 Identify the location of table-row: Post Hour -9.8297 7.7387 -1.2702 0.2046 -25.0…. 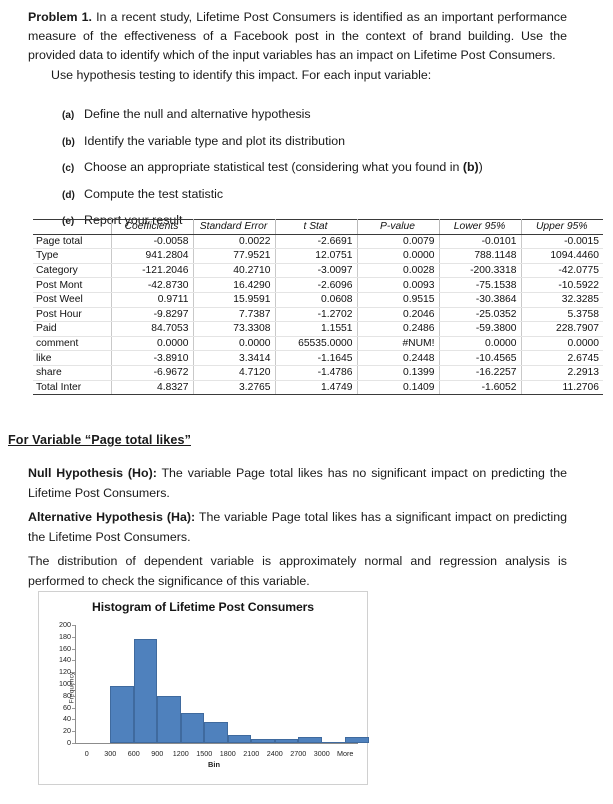
(318, 315).